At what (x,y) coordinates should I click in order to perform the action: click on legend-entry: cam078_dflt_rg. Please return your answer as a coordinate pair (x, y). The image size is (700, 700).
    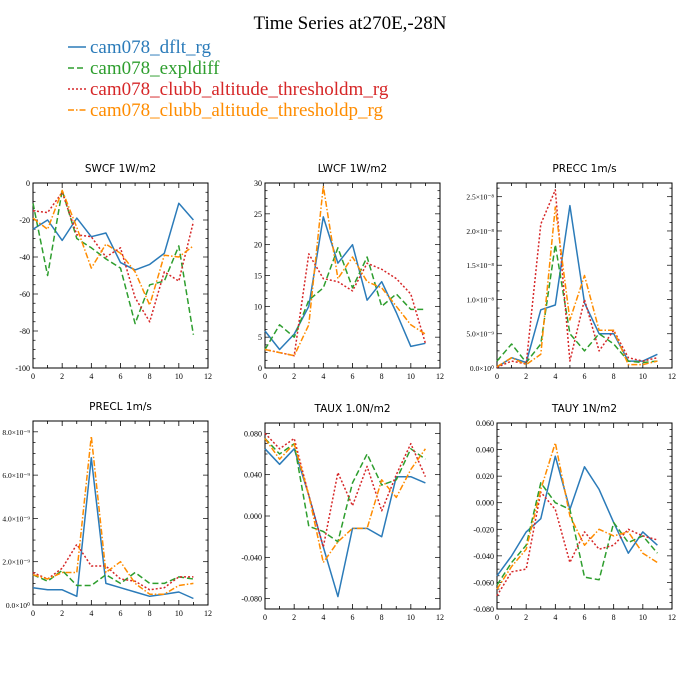
    Looking at the image, I should click on (140, 47).